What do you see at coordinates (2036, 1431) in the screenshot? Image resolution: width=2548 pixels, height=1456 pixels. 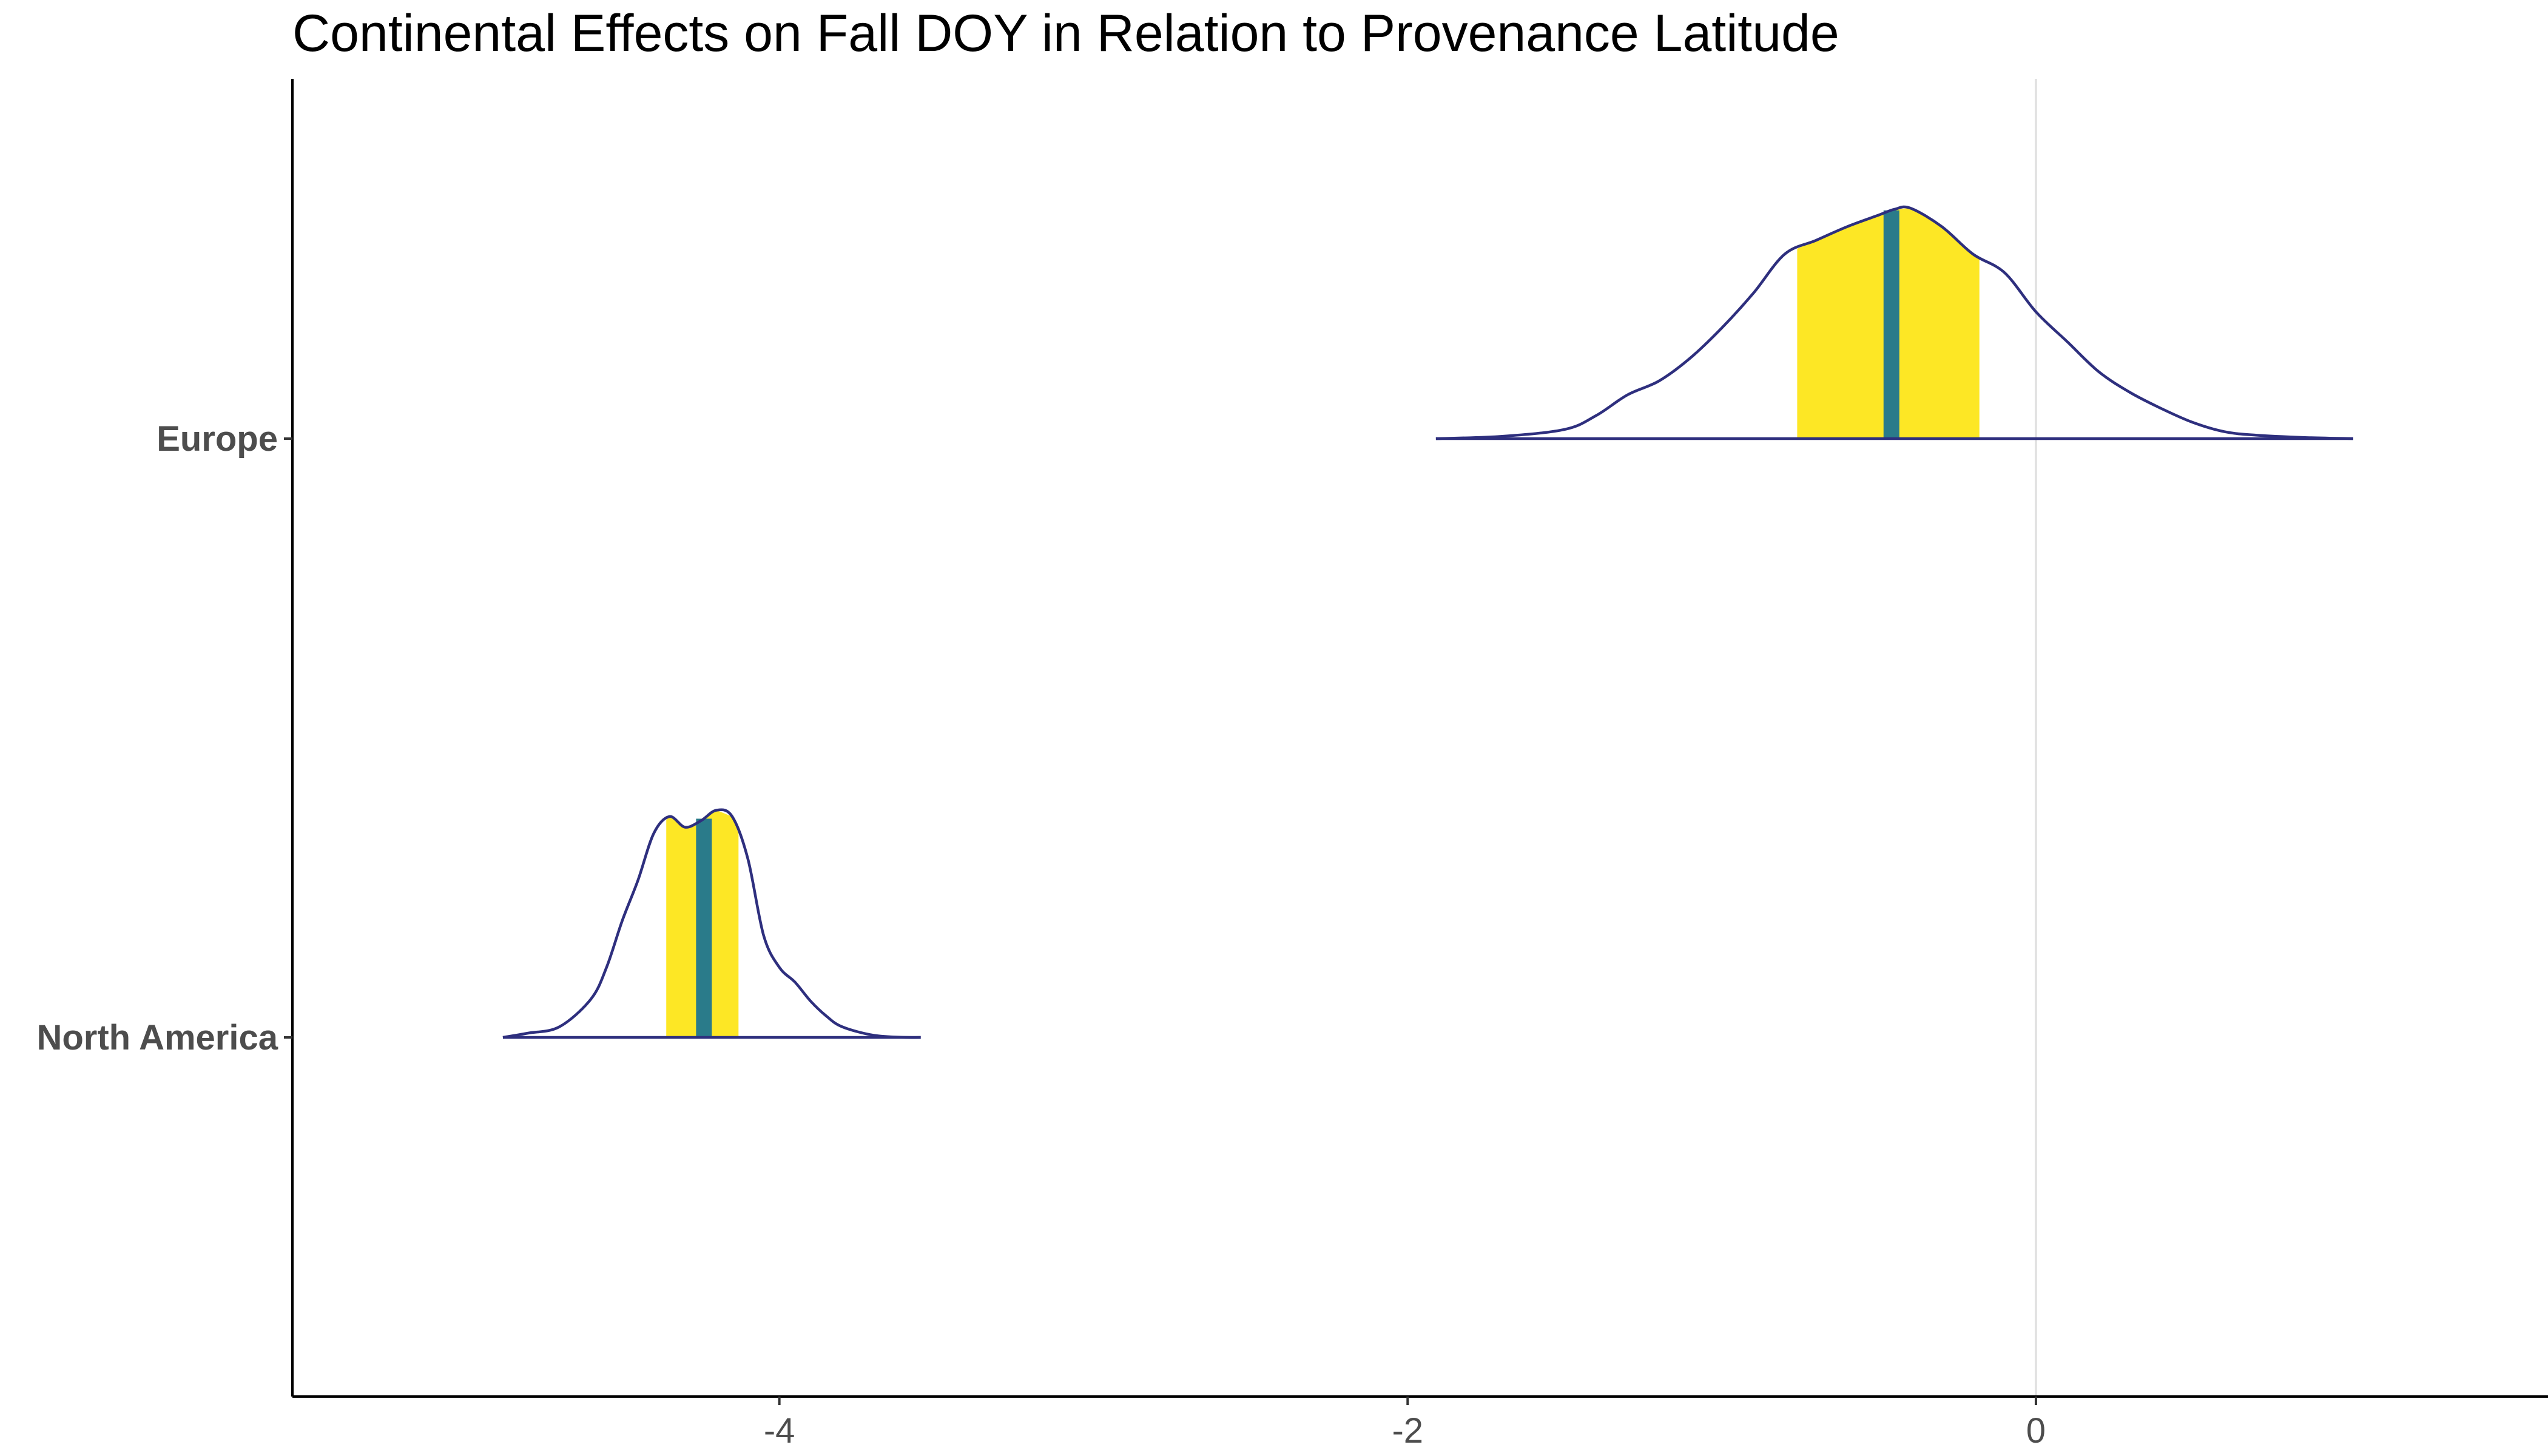 I see `x-tick-label: 0` at bounding box center [2036, 1431].